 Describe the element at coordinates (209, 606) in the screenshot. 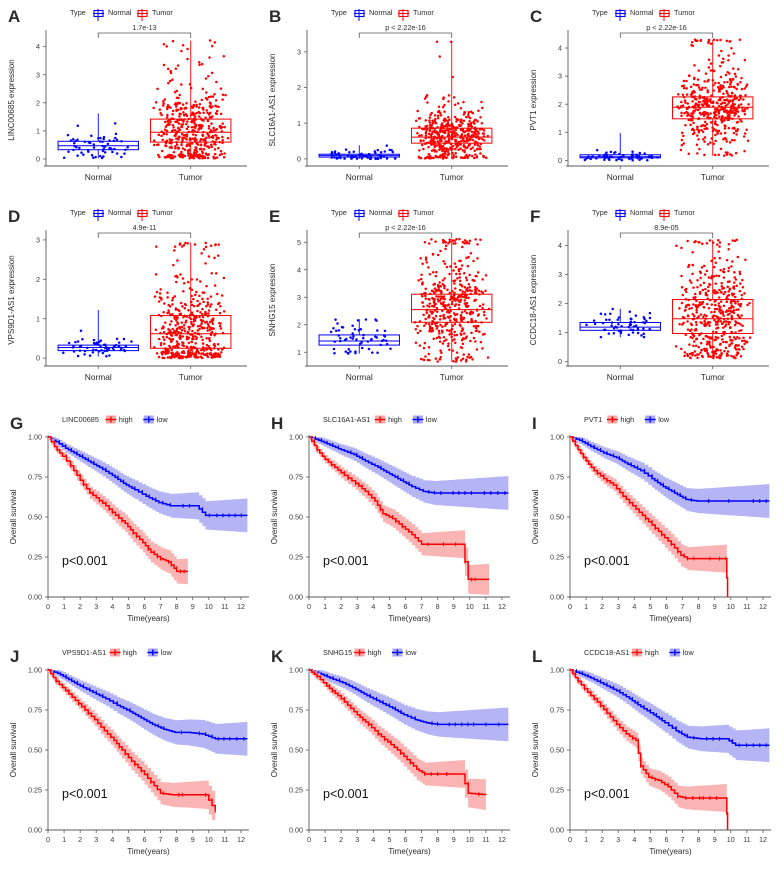

I see `x-tick-label: 10` at that location.